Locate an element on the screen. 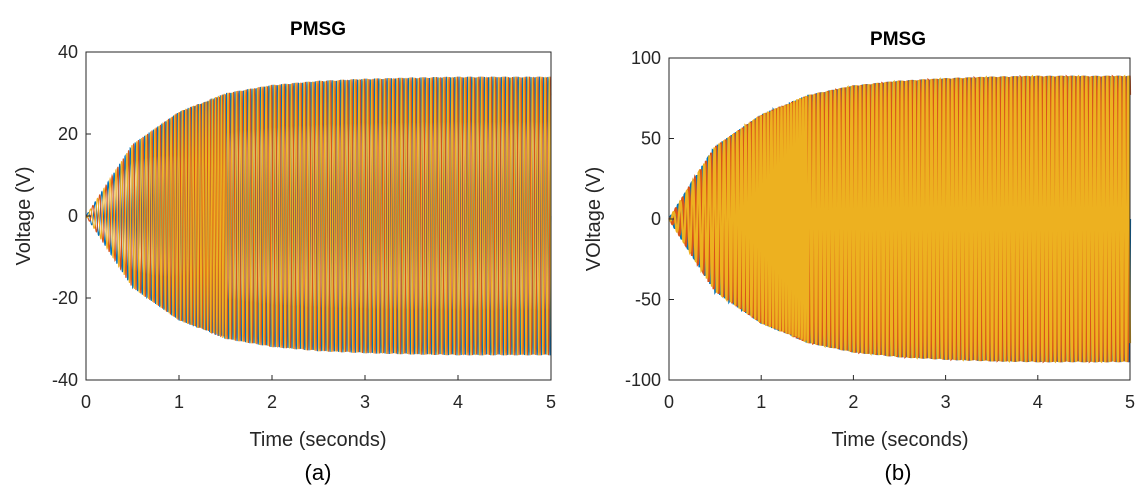 Image resolution: width=1137 pixels, height=493 pixels. chart-title-b: PMSG is located at coordinates (898, 39).